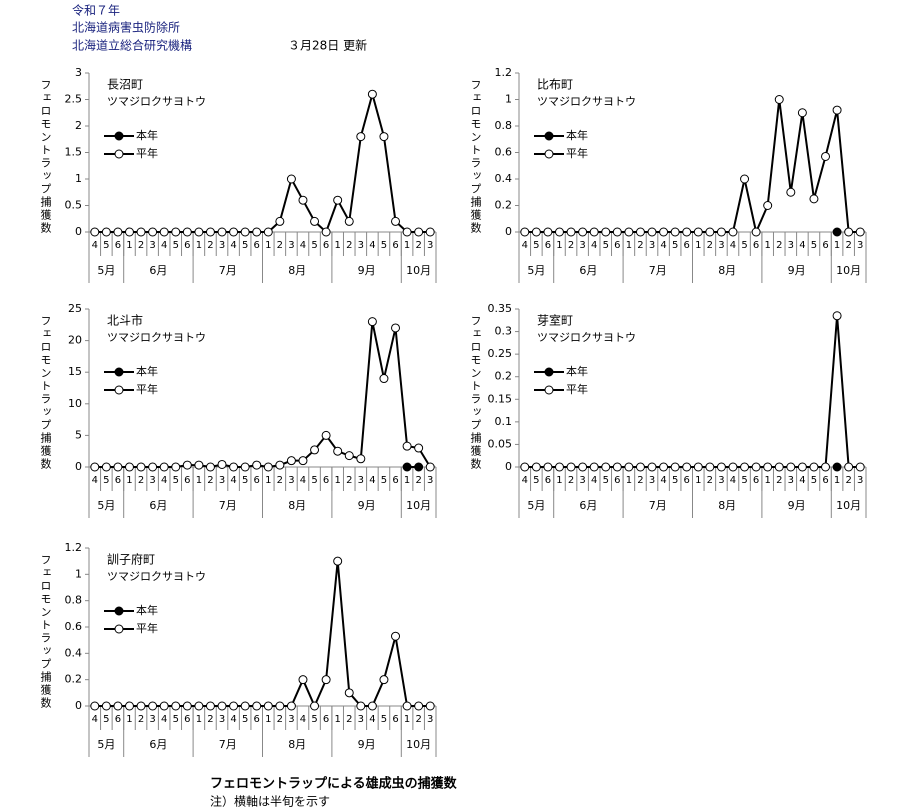 The image size is (898, 812). I want to click on legend-marker, so click(119, 136).